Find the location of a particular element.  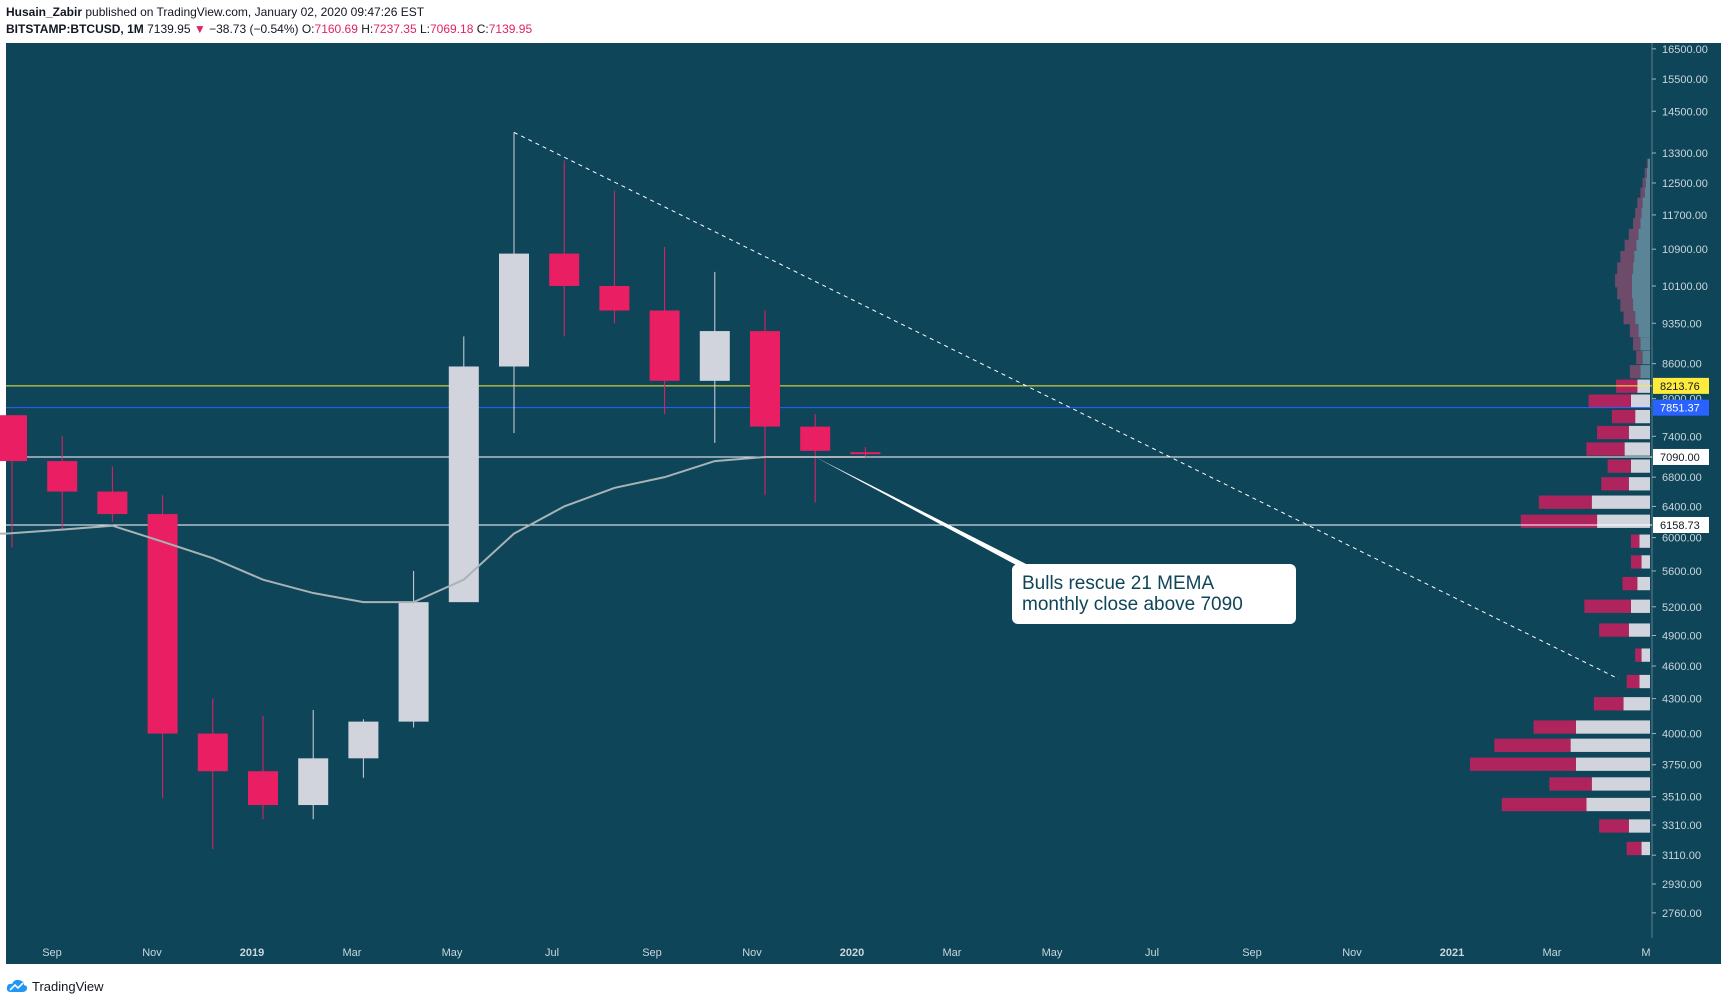

footer: TradingView is located at coordinates (55, 986).